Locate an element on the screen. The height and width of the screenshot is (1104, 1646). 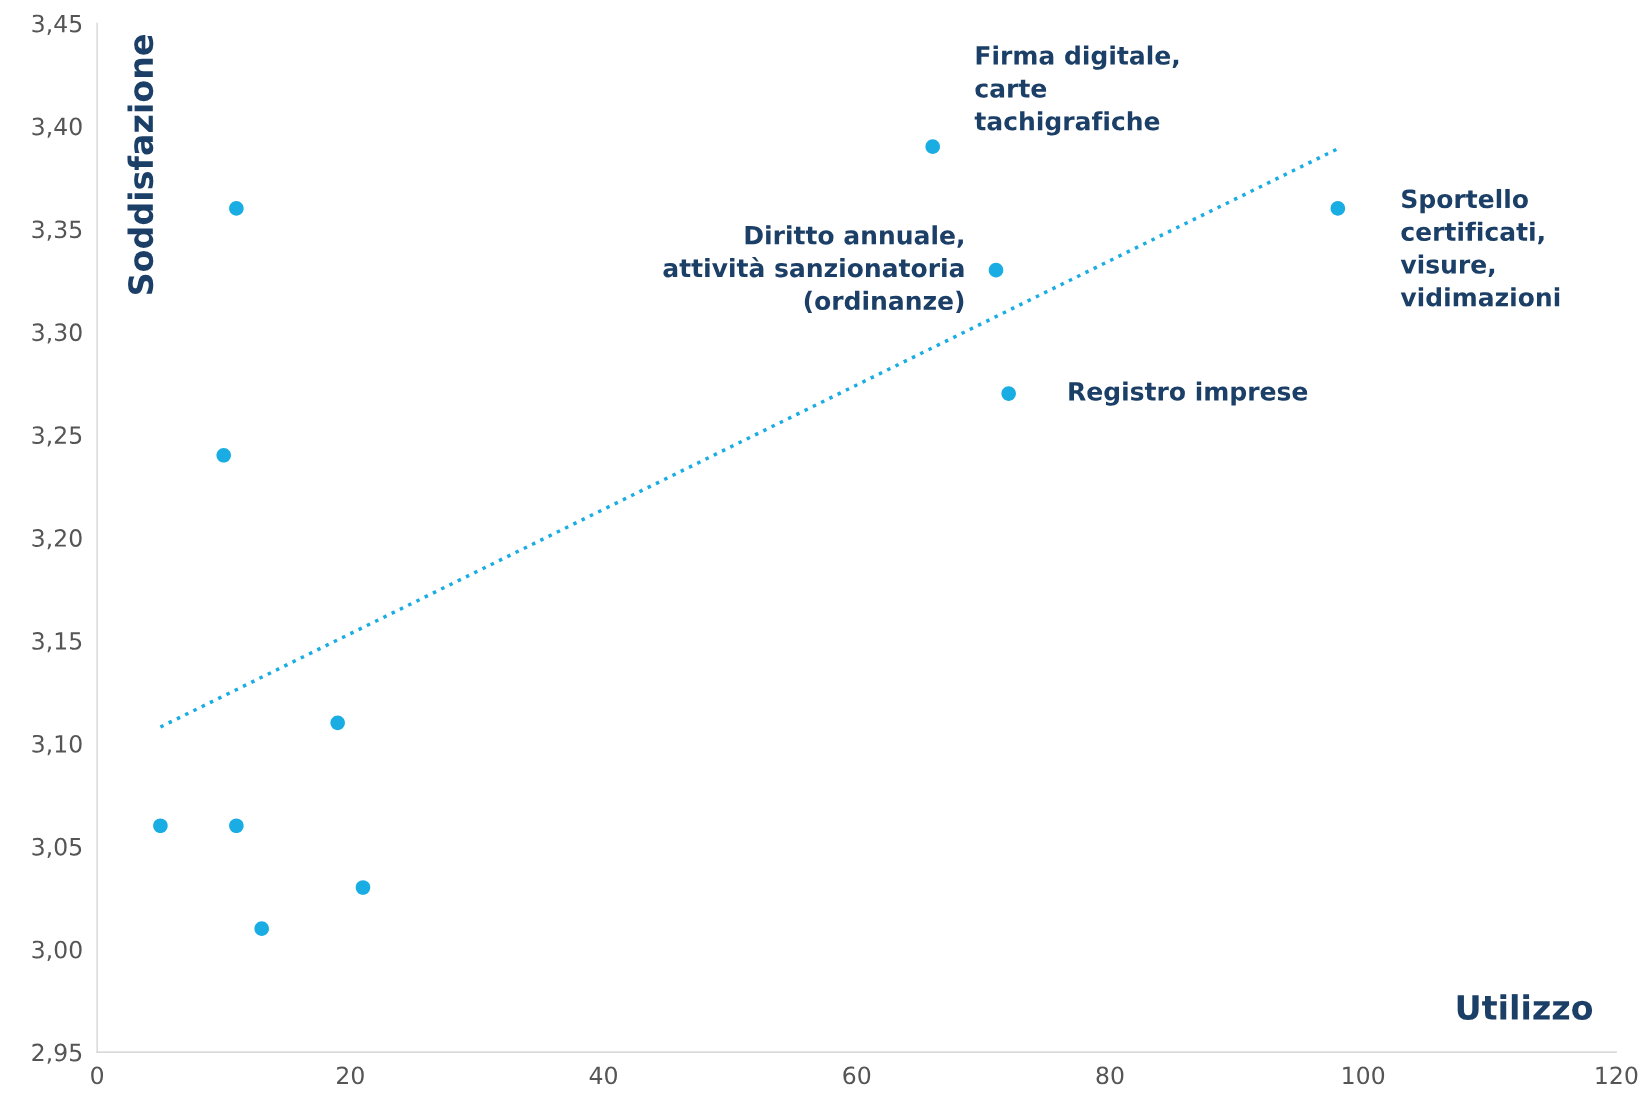
y-tick-label: 3,10 is located at coordinates (57, 745).